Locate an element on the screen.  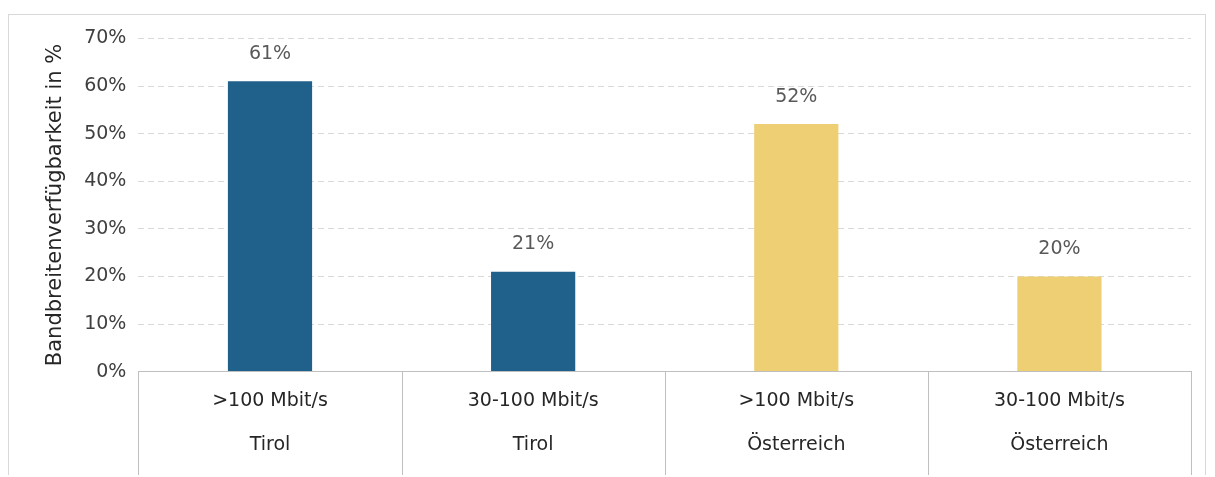
x-tick-label: >100 Mbit/s Tirol is located at coordinates (270, 421).